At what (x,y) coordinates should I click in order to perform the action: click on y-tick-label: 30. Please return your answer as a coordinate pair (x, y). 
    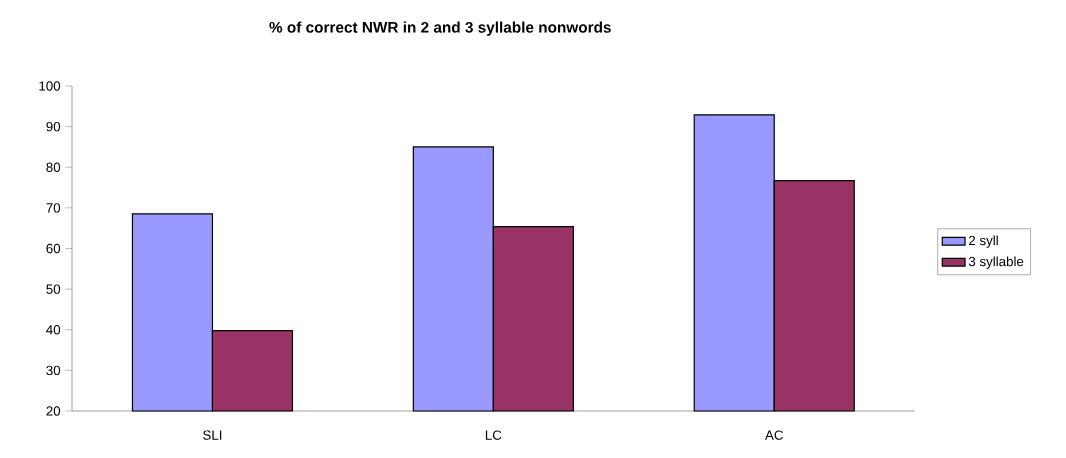
    Looking at the image, I should click on (53, 370).